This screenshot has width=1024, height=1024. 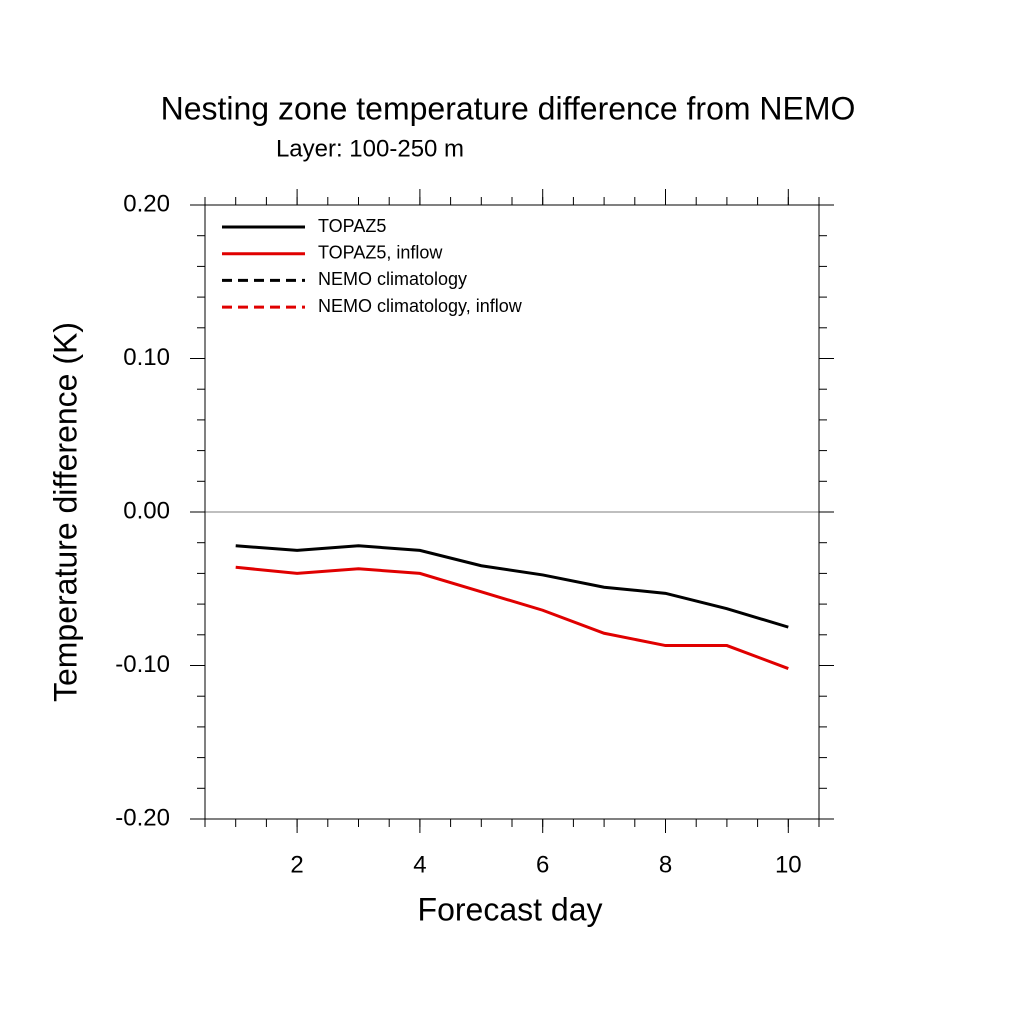 I want to click on y-tick-label: 0.10, so click(x=146, y=357).